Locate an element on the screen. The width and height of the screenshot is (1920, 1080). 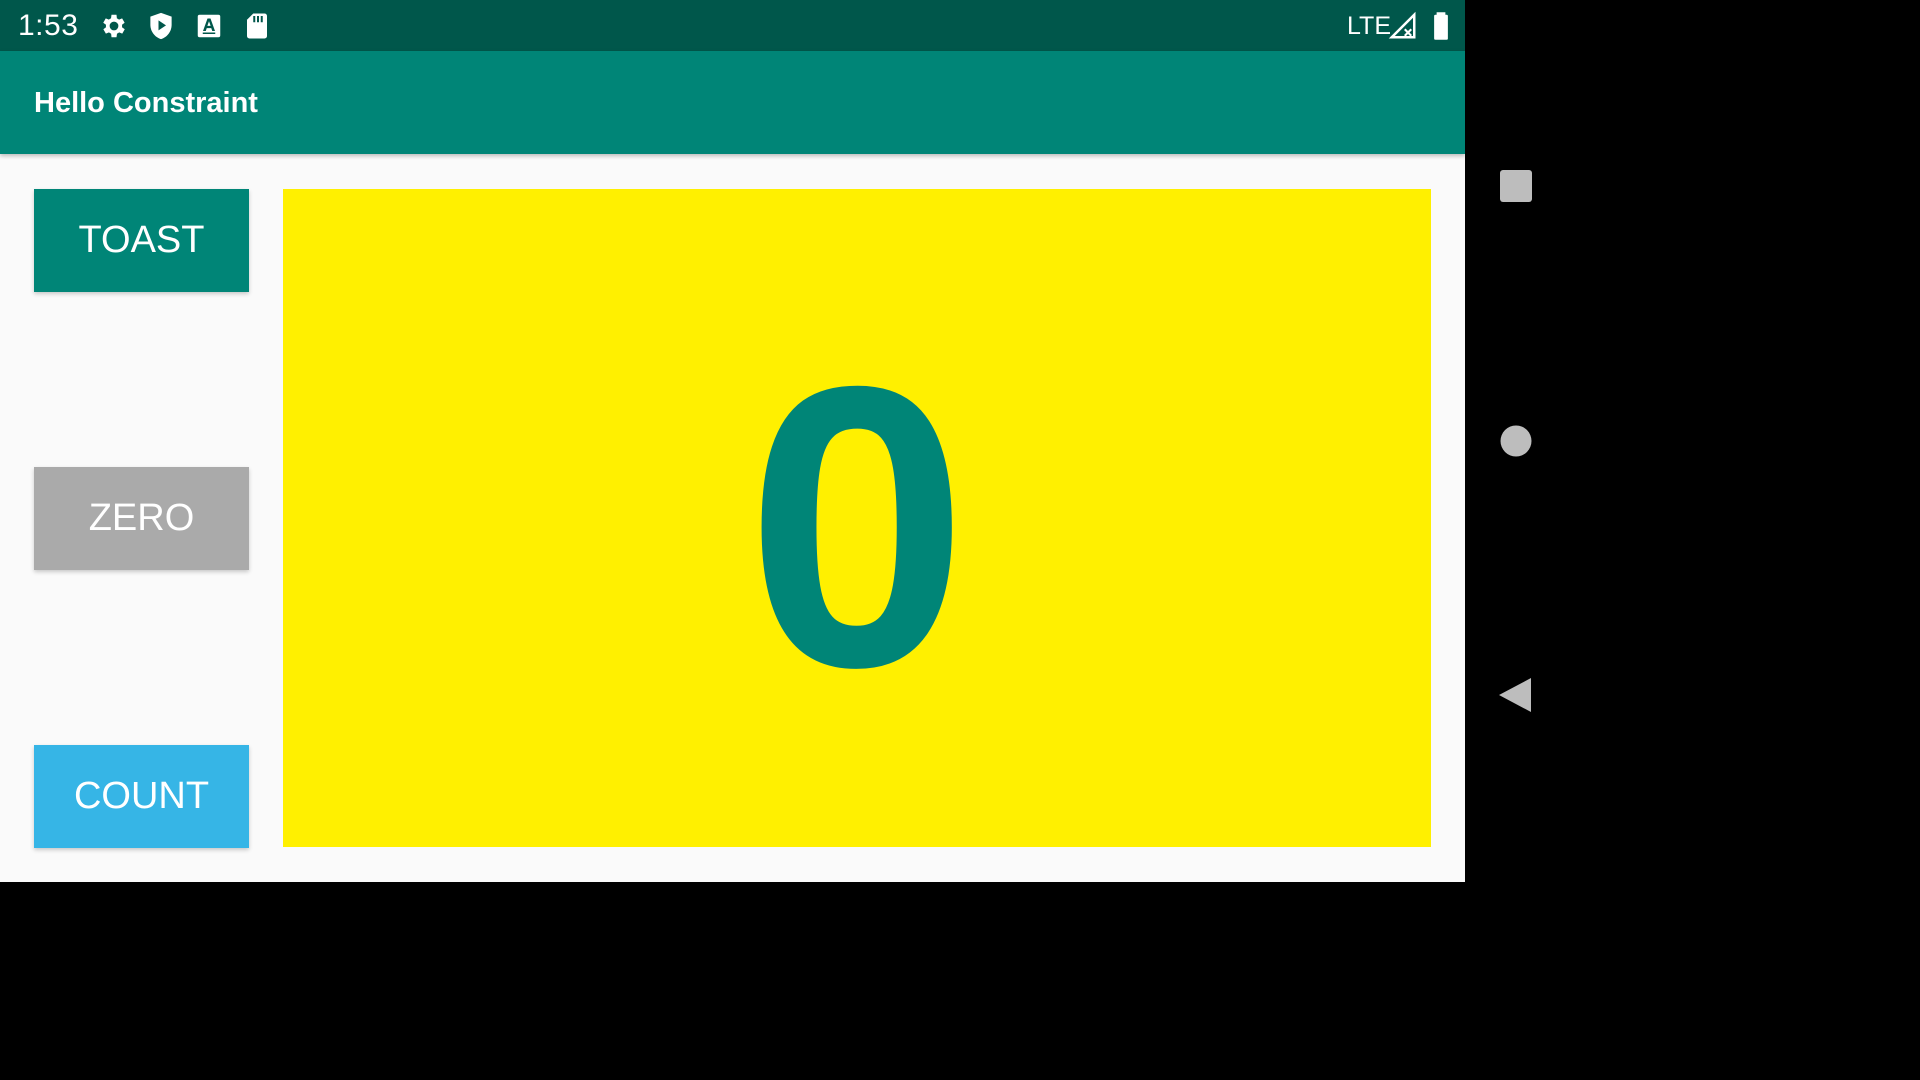
recents-icon is located at coordinates (1516, 186).